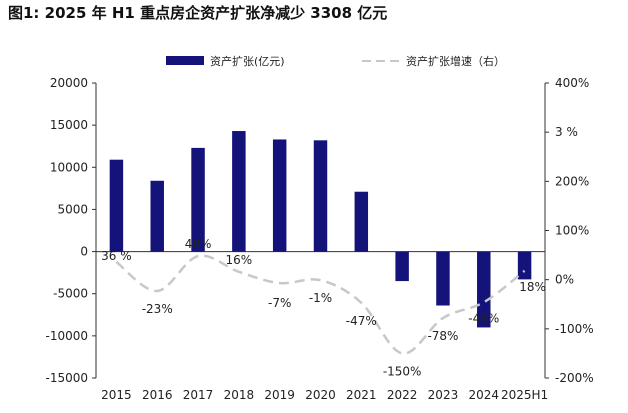 The width and height of the screenshot is (628, 413). I want to click on line-data-label: -7%, so click(279, 303).